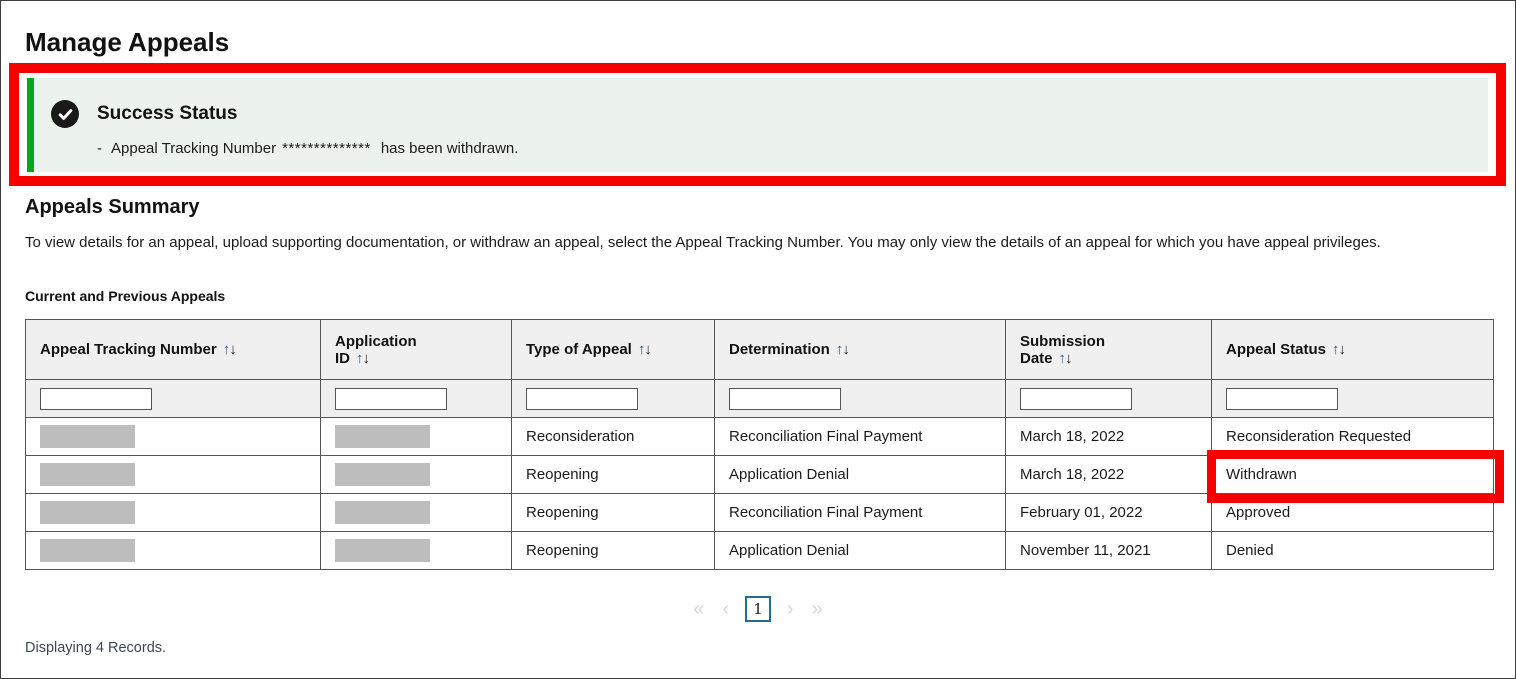  I want to click on column-header-appeal-tracking-number: Appeal Tracking Number ↑↓, so click(173, 349).